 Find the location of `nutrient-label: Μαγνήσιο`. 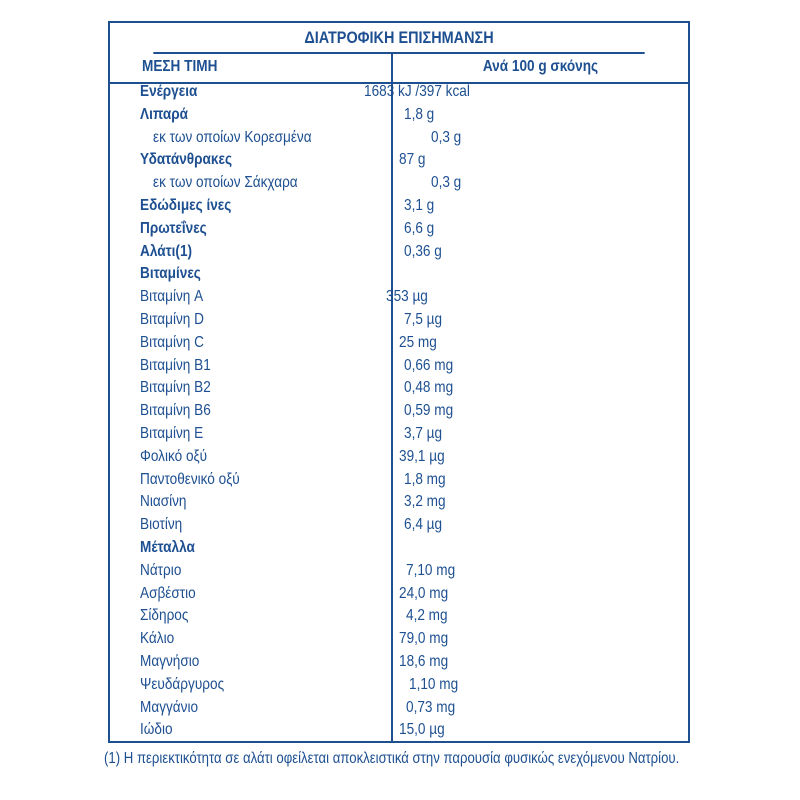

nutrient-label: Μαγνήσιο is located at coordinates (170, 661).